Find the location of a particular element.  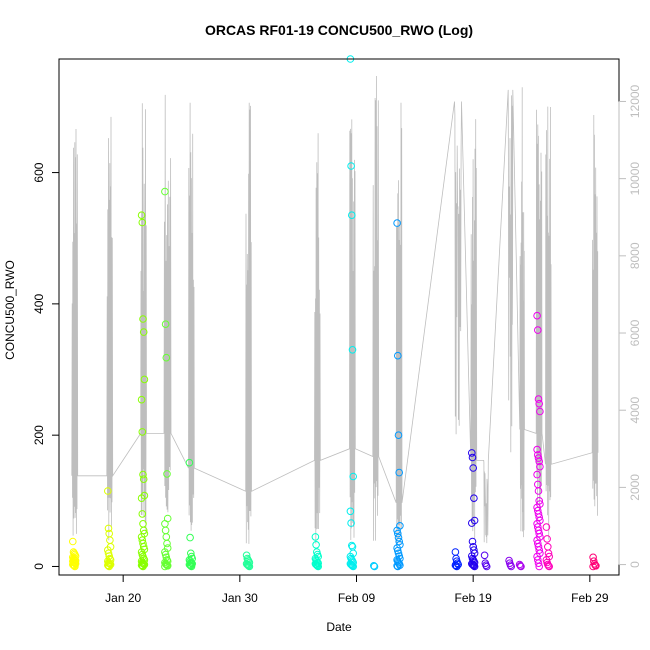

flight-series-RF01 is located at coordinates (74, 554).